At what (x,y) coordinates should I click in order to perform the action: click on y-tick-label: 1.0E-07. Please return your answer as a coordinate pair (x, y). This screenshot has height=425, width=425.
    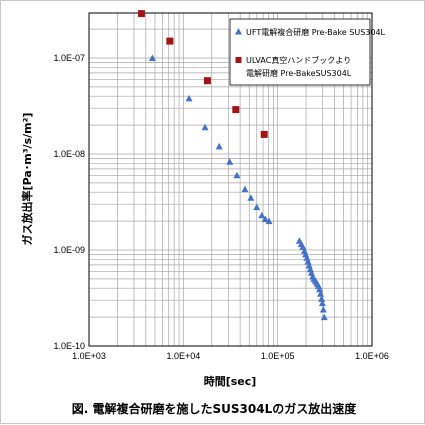
    Looking at the image, I should click on (69, 58).